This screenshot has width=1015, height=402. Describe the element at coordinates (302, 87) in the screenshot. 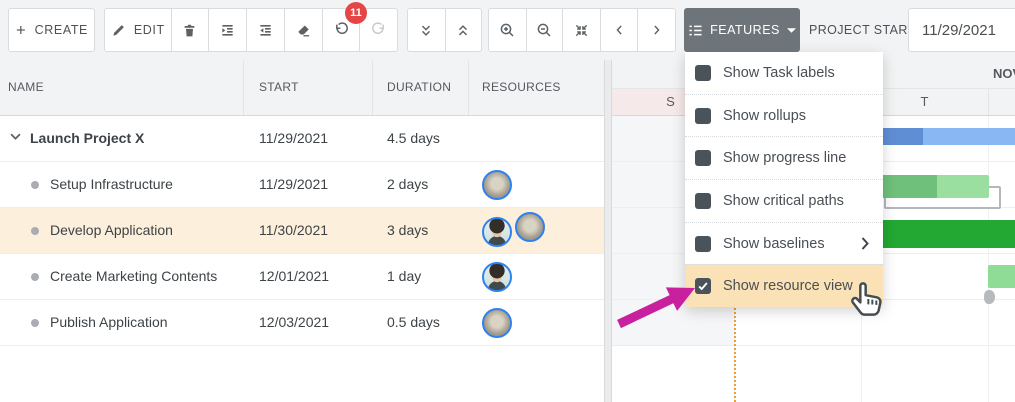

I see `grid-header: NAME START DURATION RESOURCES` at that location.